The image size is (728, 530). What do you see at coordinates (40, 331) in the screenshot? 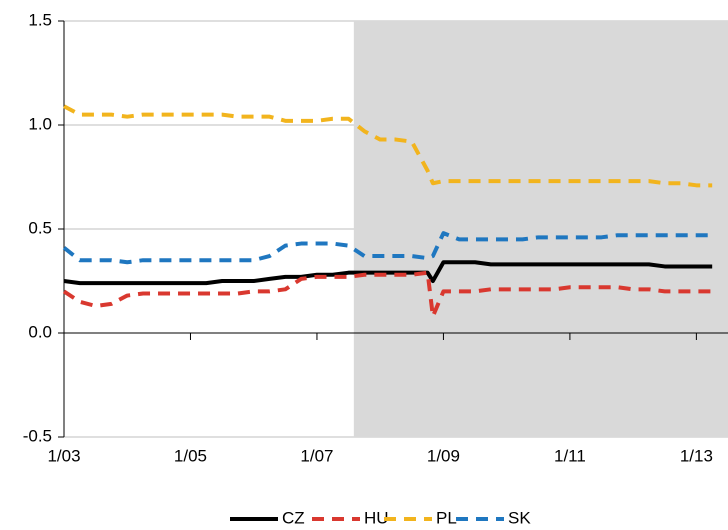
I see `y-tick-label: 0.0` at bounding box center [40, 331].